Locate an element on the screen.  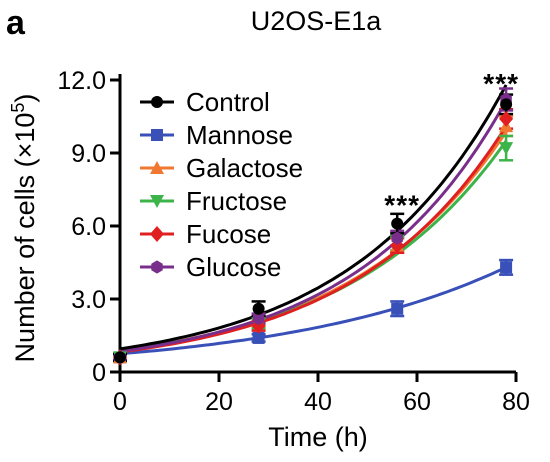
legend-label-glucose: Glucose is located at coordinates (233, 267).